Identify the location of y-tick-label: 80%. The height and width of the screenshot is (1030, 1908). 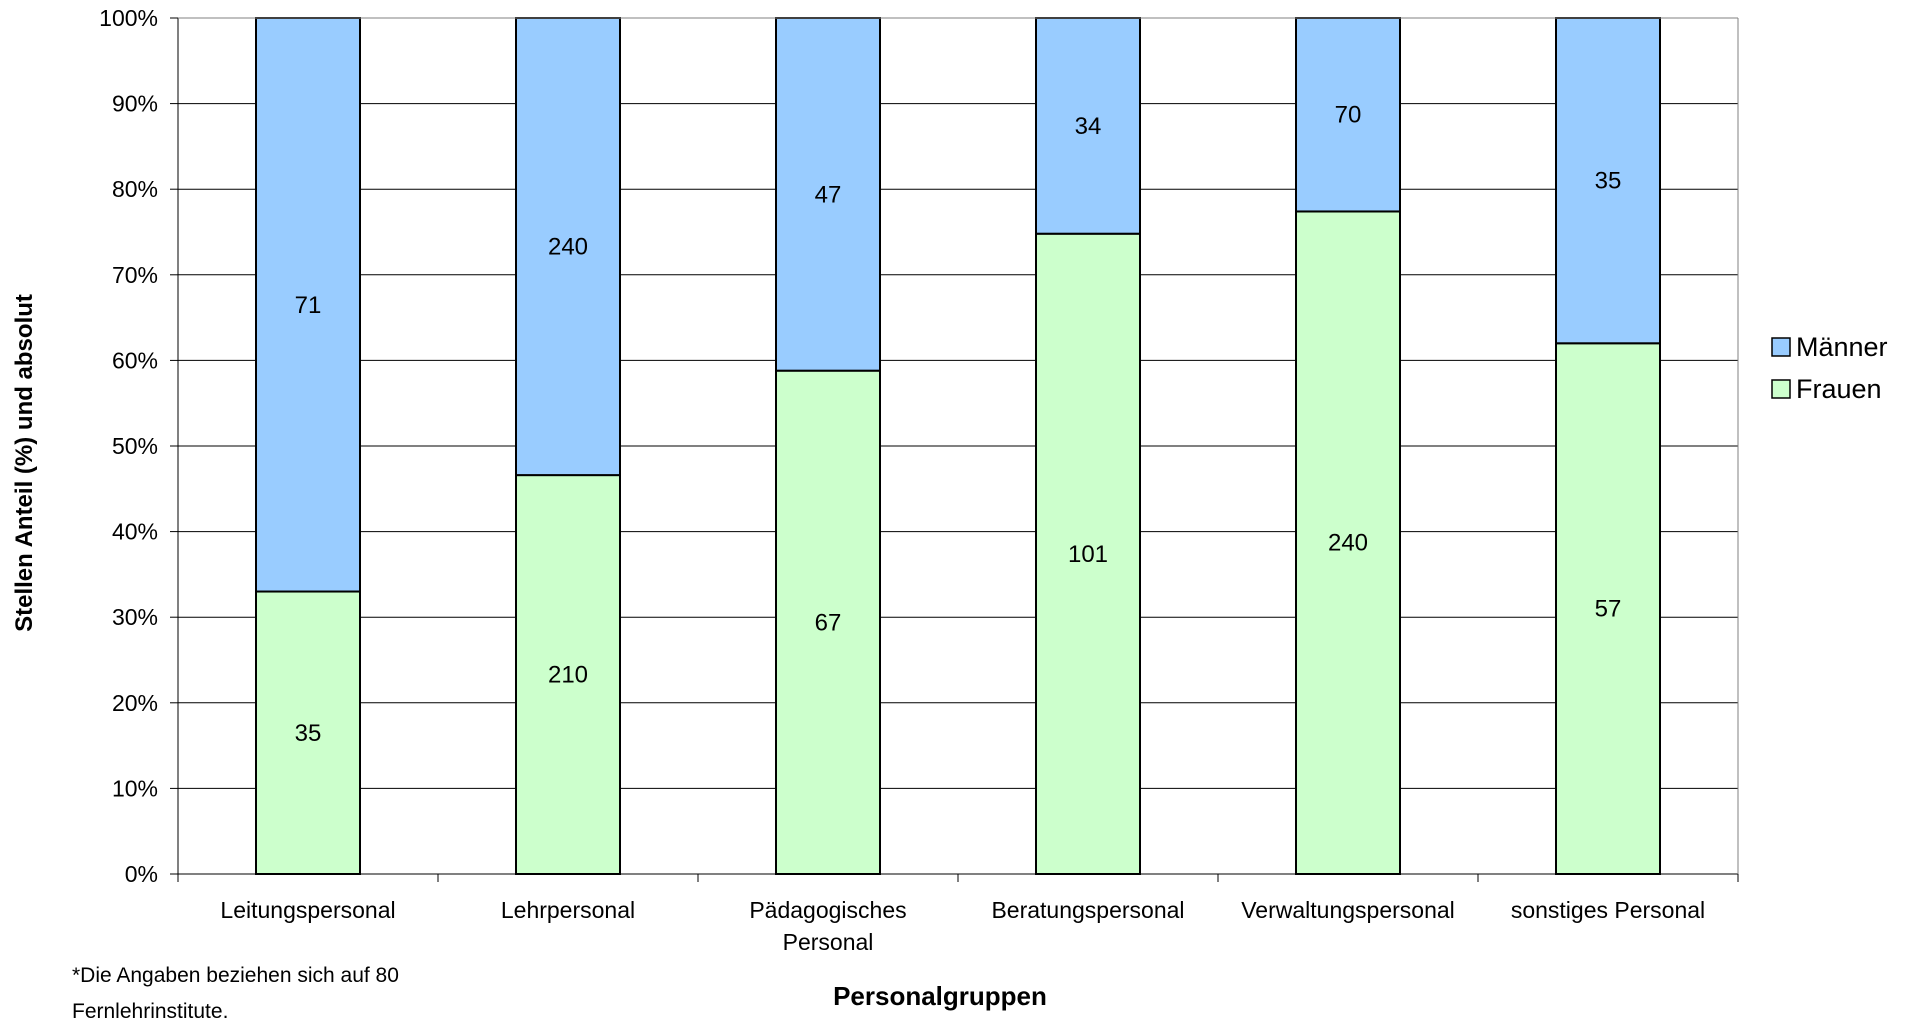
(135, 189).